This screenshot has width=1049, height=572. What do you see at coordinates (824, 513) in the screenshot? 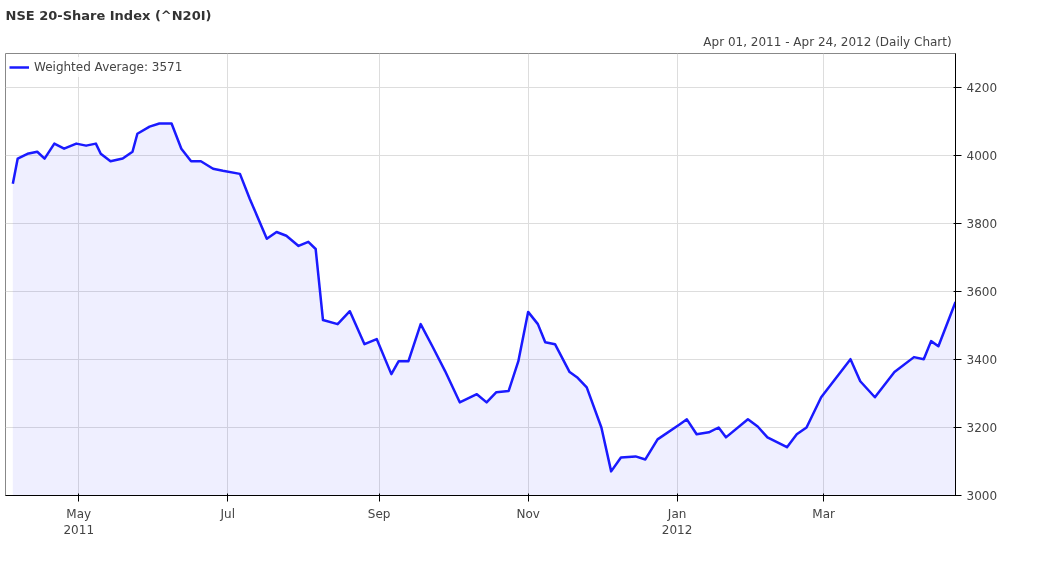
I see `x-tick-label: Mar` at bounding box center [824, 513].